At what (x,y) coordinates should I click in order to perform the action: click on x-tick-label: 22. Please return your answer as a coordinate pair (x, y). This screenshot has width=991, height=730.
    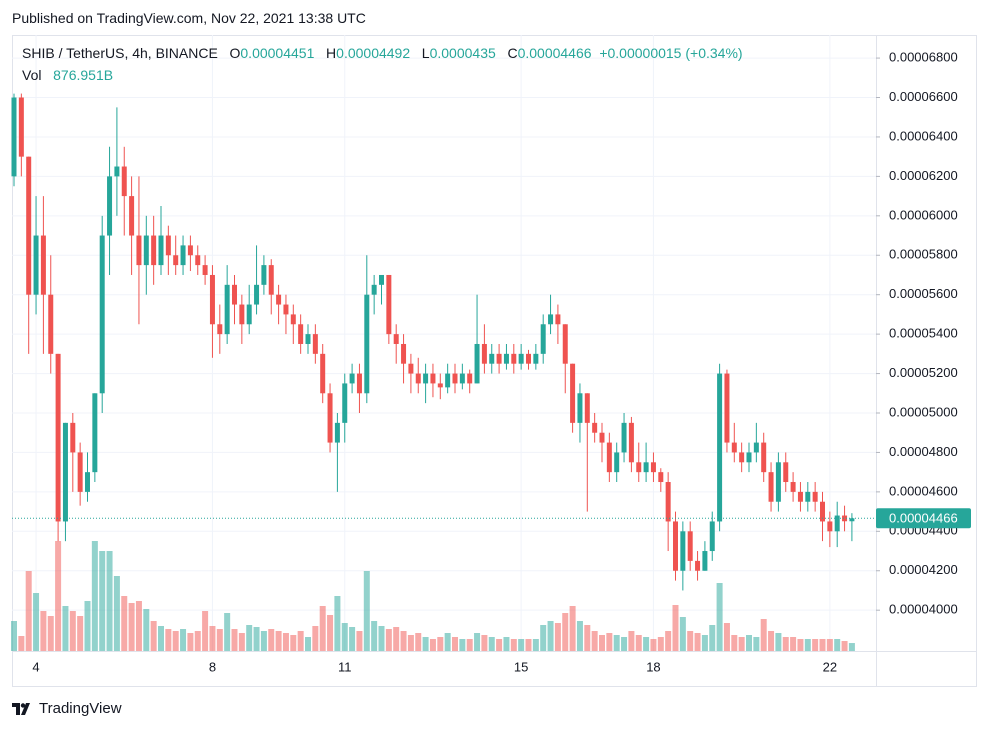
    Looking at the image, I should click on (830, 666).